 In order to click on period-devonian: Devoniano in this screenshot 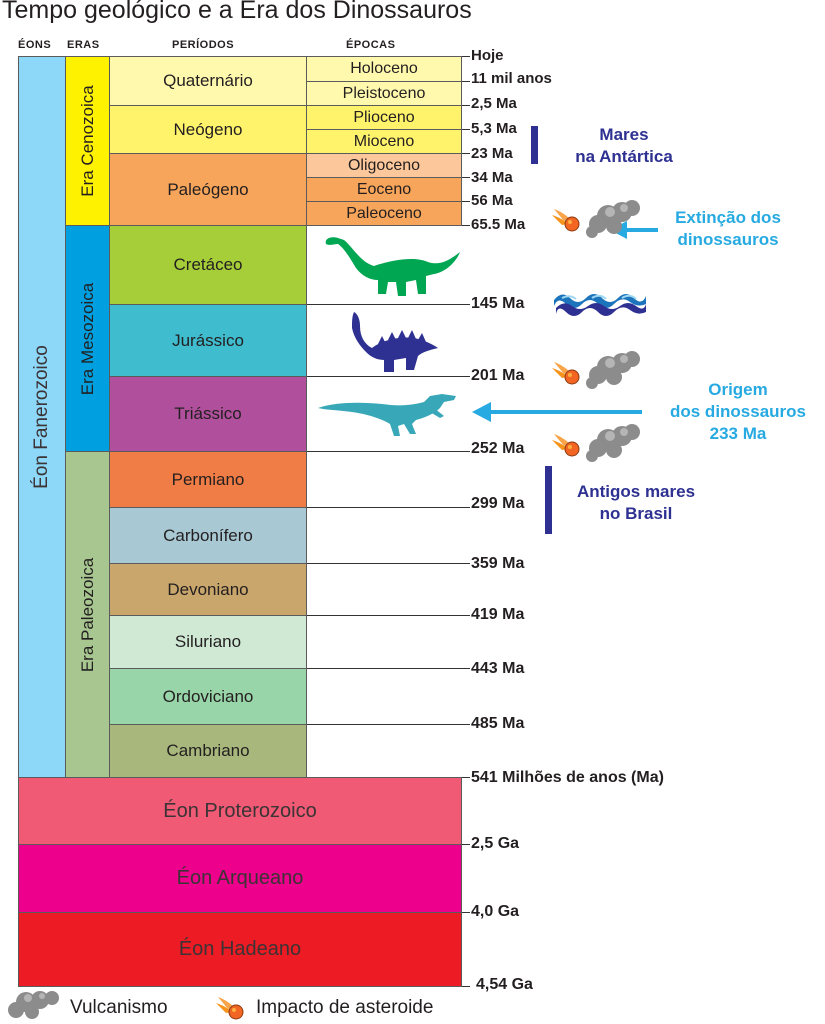, I will do `click(208, 589)`.